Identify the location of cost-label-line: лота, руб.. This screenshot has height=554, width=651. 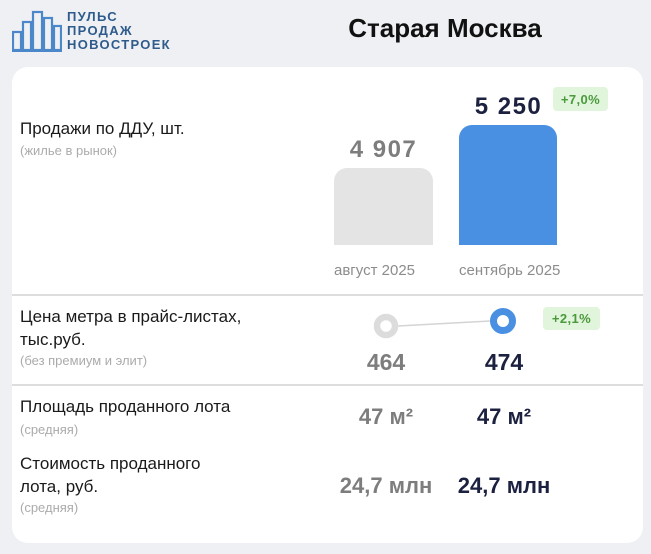
(59, 486).